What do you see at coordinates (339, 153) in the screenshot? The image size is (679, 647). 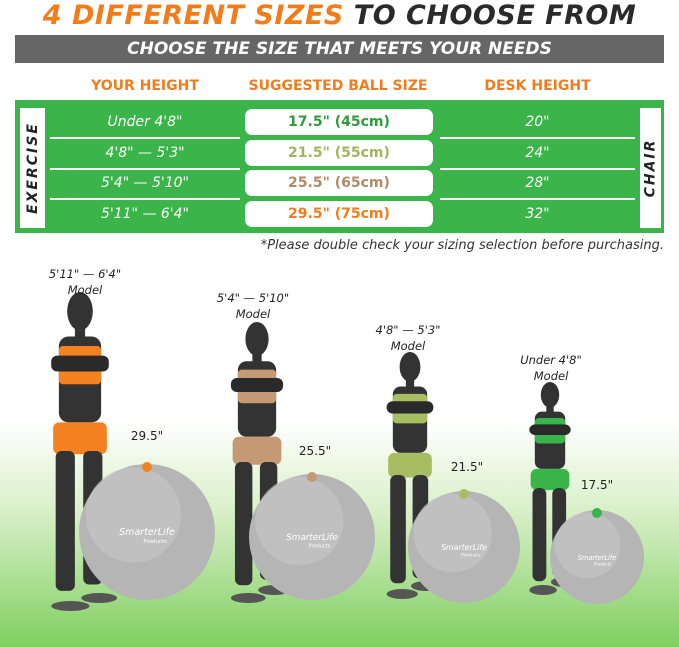 I see `table-row-ball-size: 21.5" (55cm)` at bounding box center [339, 153].